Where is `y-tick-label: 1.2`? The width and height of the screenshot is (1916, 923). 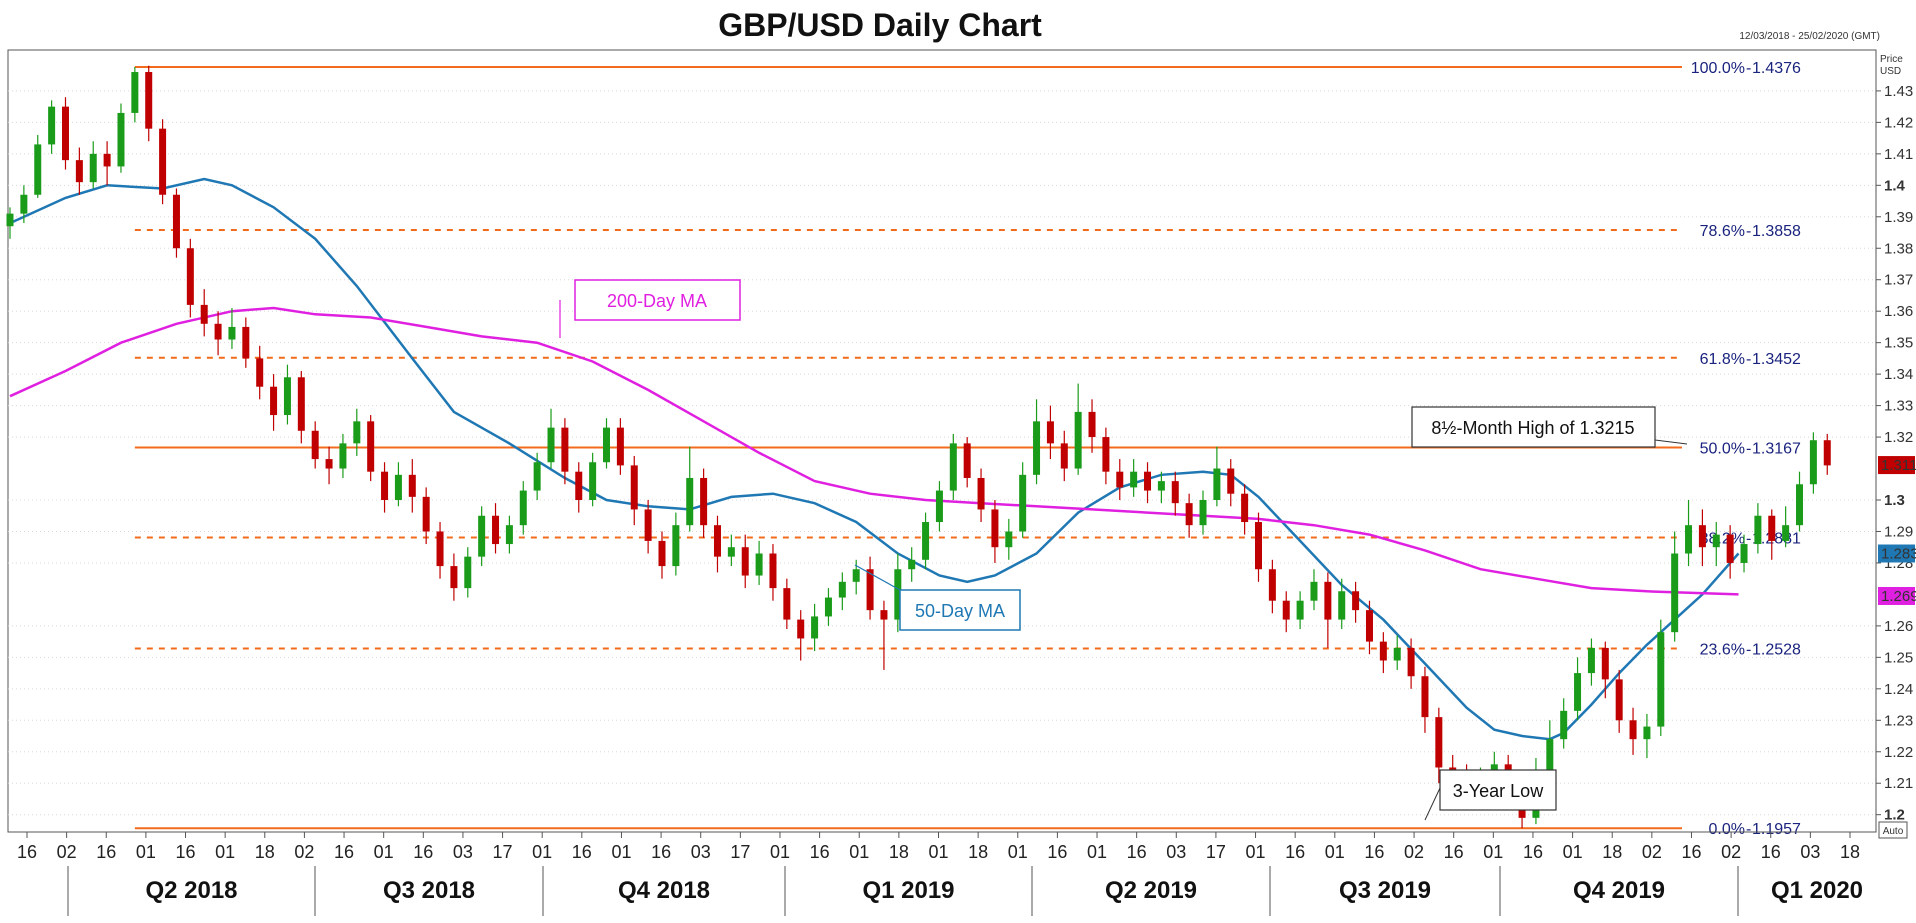 y-tick-label: 1.2 is located at coordinates (1894, 815).